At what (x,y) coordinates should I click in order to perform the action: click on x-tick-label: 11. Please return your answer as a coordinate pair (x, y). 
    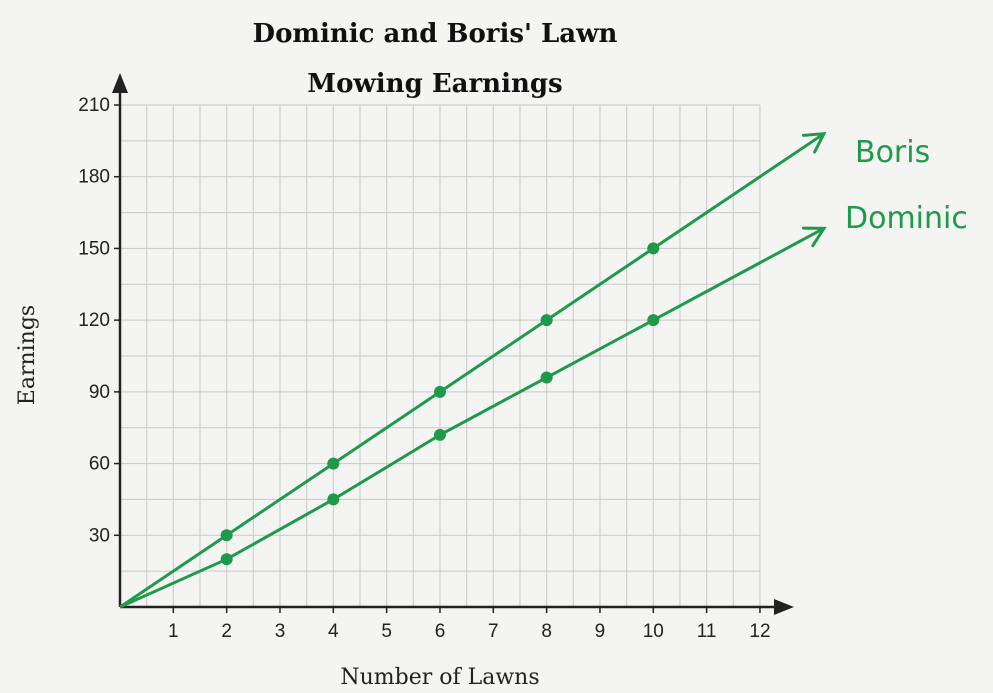
    Looking at the image, I should click on (707, 631).